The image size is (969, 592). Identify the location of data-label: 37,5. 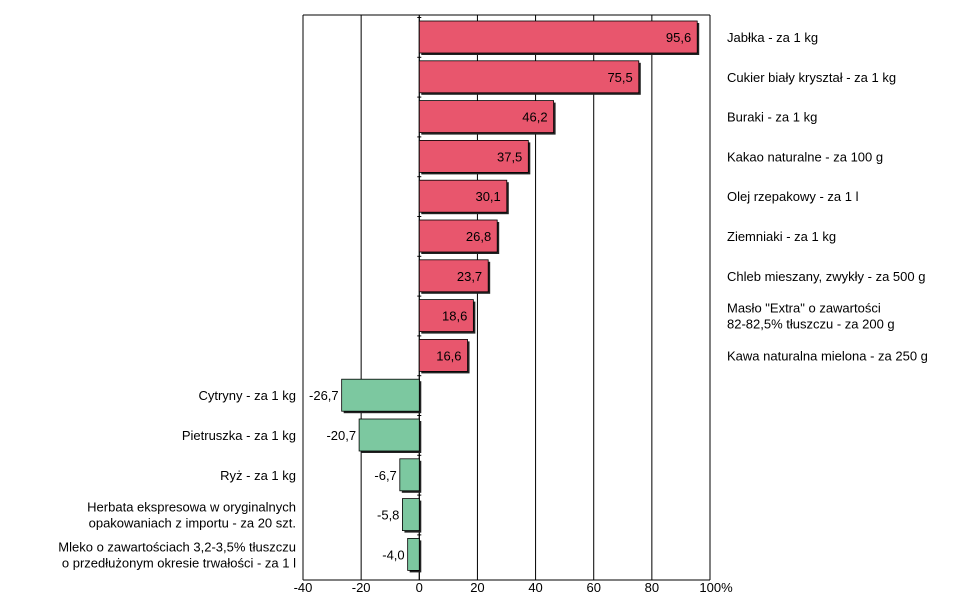
(509, 156).